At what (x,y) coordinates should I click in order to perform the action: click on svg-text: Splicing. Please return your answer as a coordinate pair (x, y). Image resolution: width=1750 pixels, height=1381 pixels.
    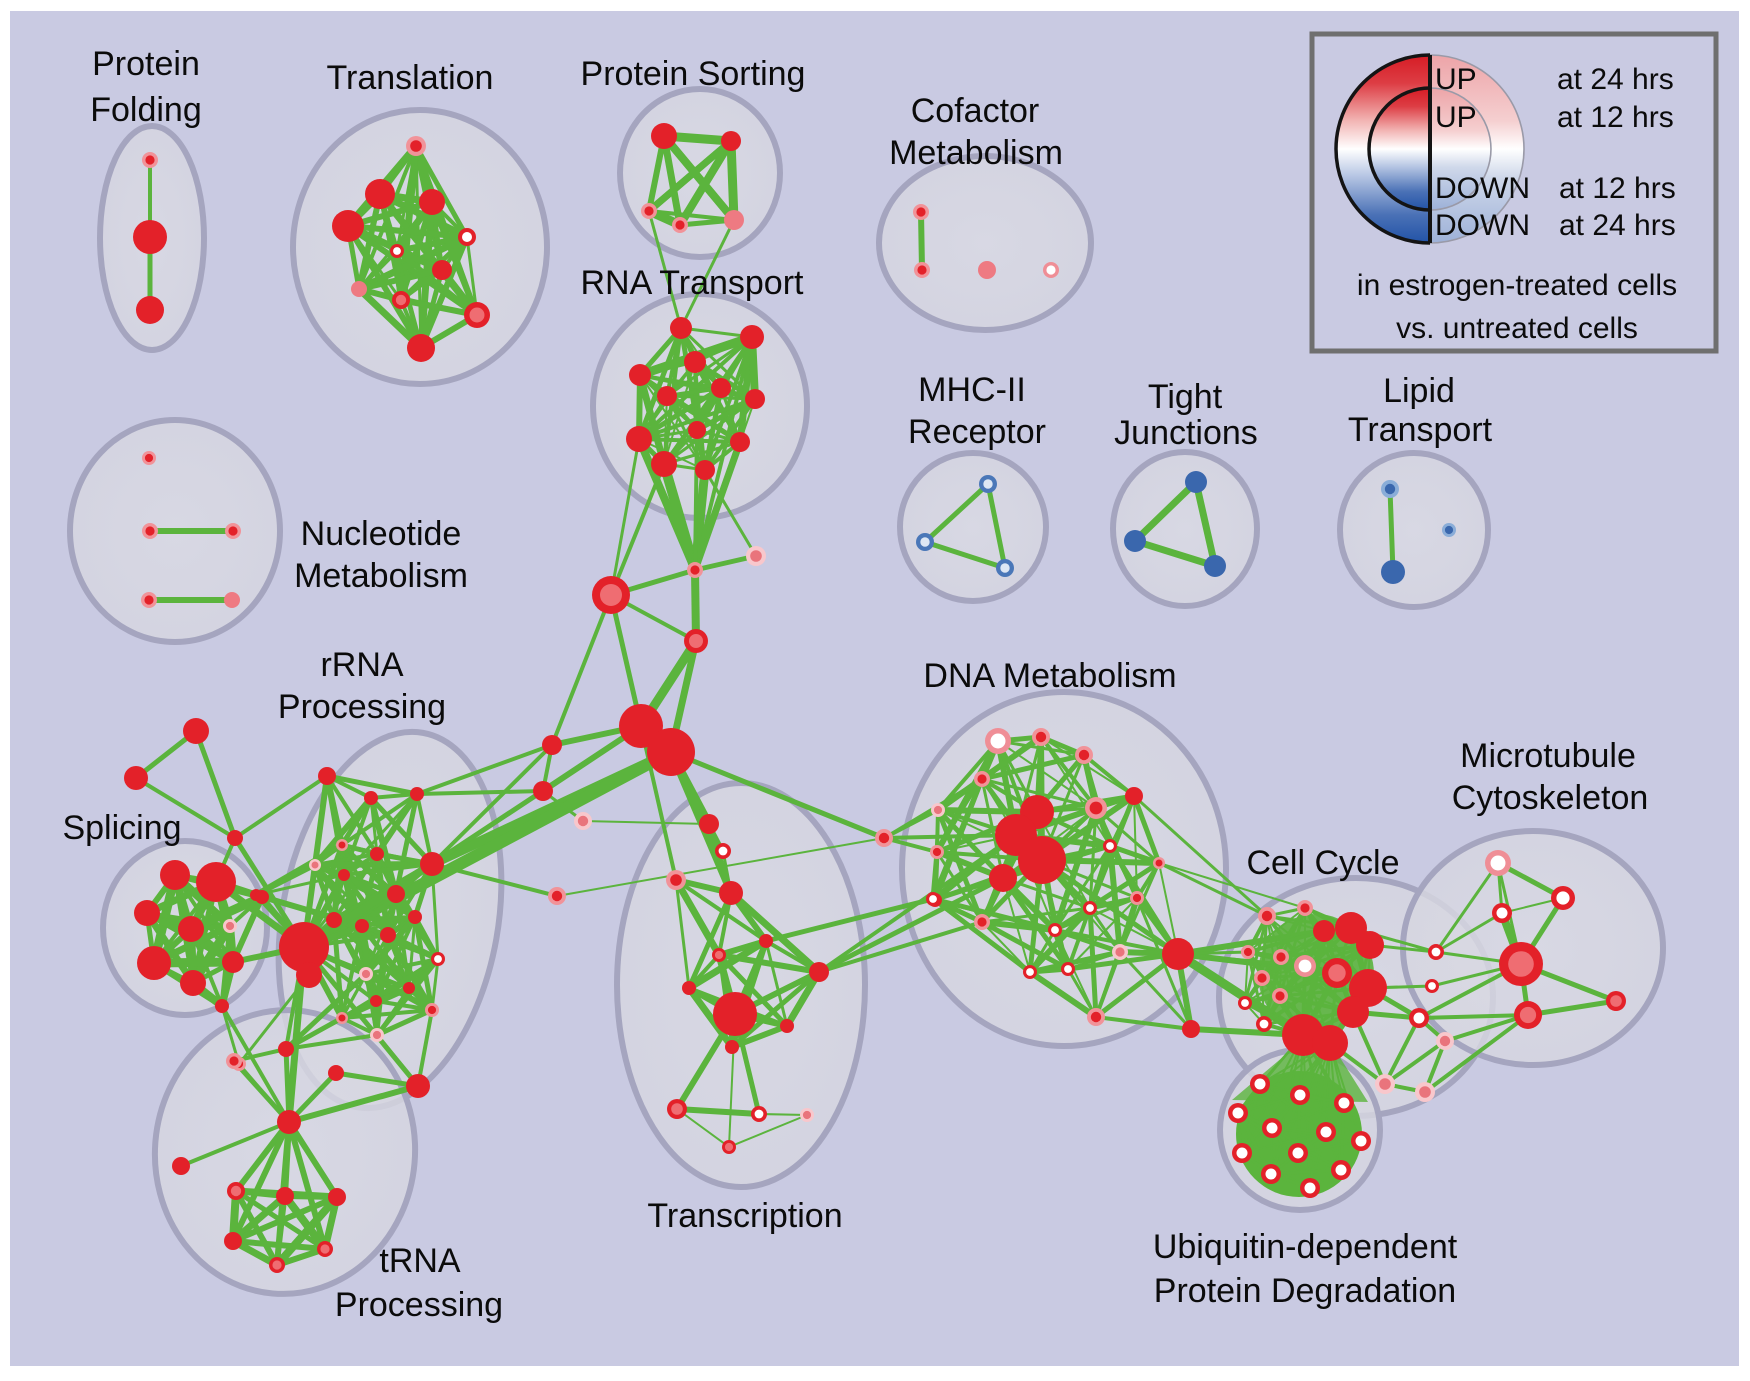
    Looking at the image, I should click on (121, 828).